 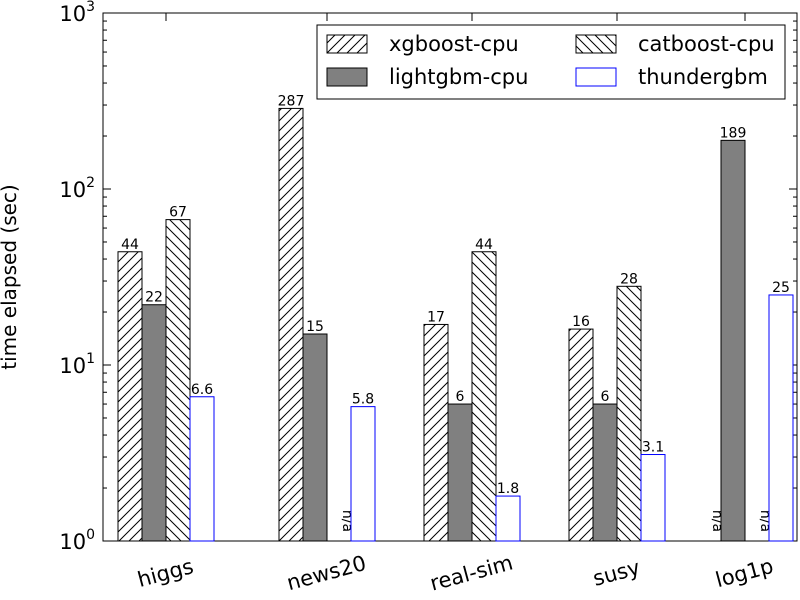 What do you see at coordinates (733, 133) in the screenshot?
I see `data-label: 189` at bounding box center [733, 133].